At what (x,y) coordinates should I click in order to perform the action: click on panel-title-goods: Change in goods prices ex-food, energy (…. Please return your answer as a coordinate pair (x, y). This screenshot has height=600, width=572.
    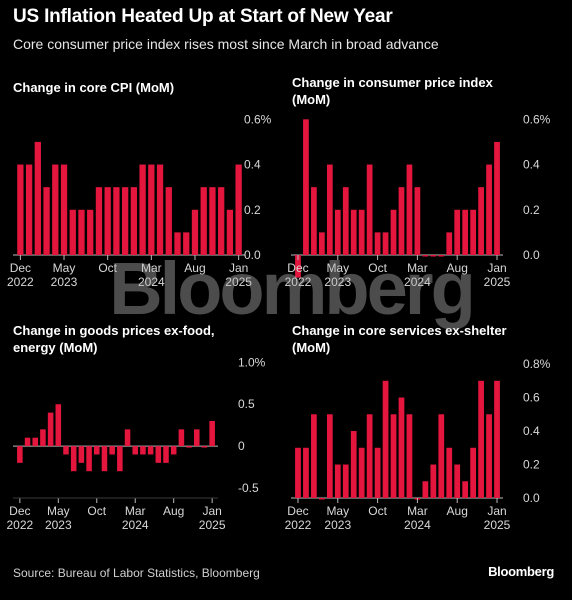
    Looking at the image, I should click on (114, 339).